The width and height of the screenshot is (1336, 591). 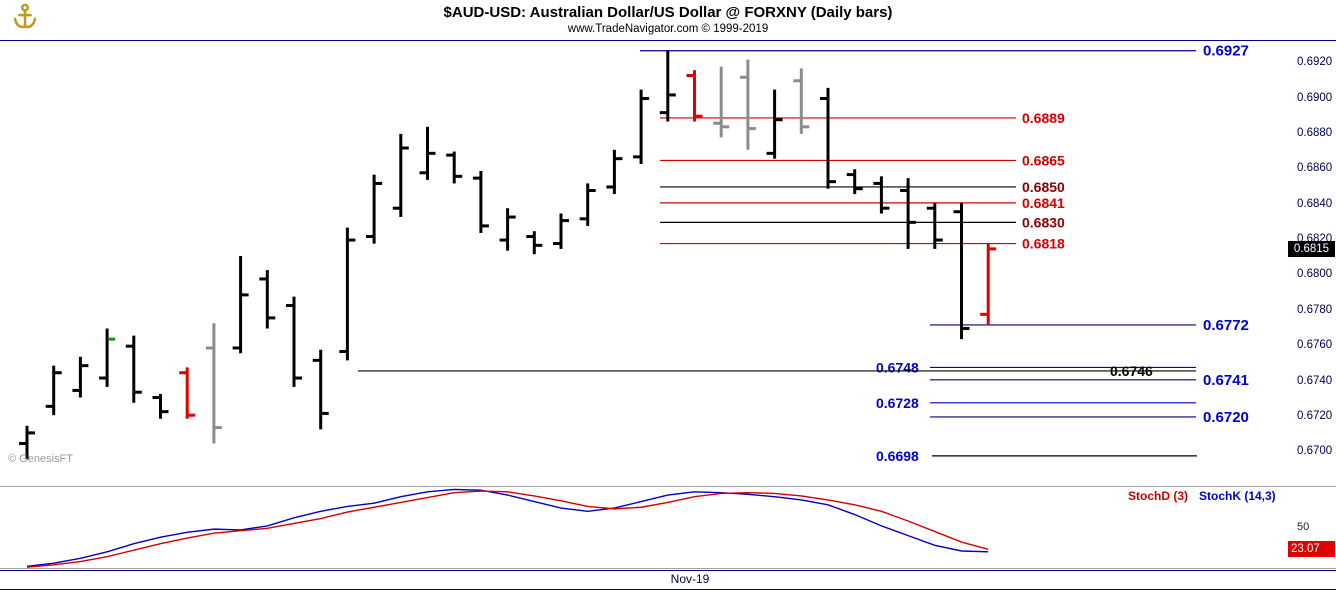 What do you see at coordinates (690, 579) in the screenshot?
I see `date-axis-label: Nov-19` at bounding box center [690, 579].